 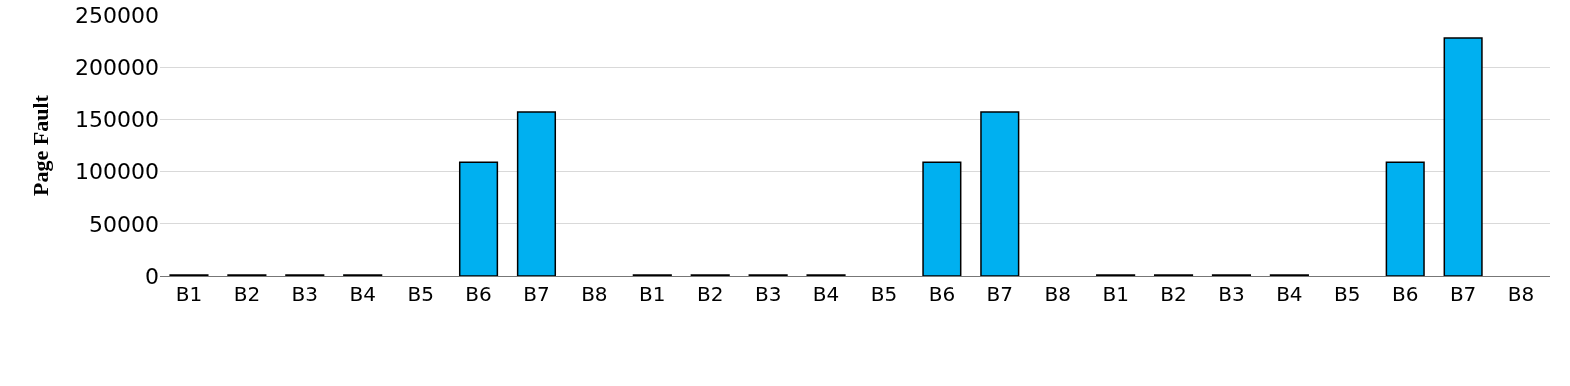 I want to click on y-tick-label: 0, so click(x=152, y=276).